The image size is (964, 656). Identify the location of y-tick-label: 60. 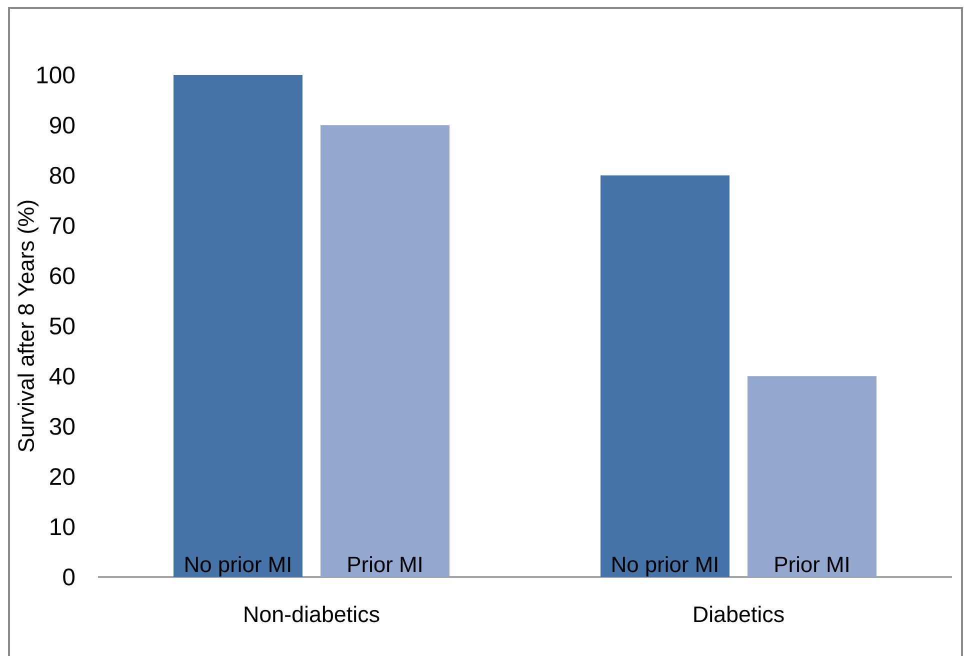
(62, 275).